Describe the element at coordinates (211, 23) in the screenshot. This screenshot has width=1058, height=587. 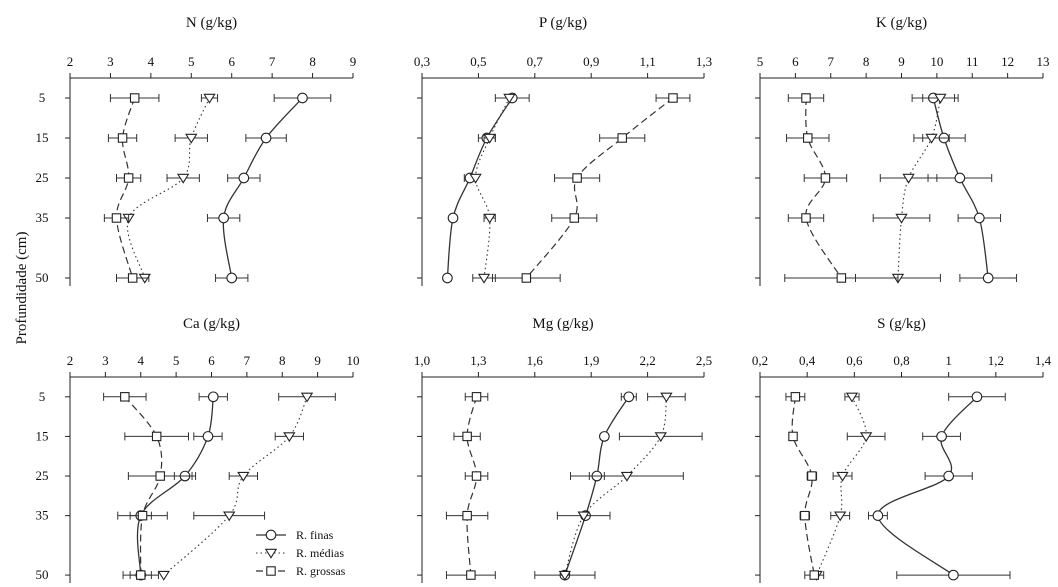
I see `panel-title: N (g/kg)` at that location.